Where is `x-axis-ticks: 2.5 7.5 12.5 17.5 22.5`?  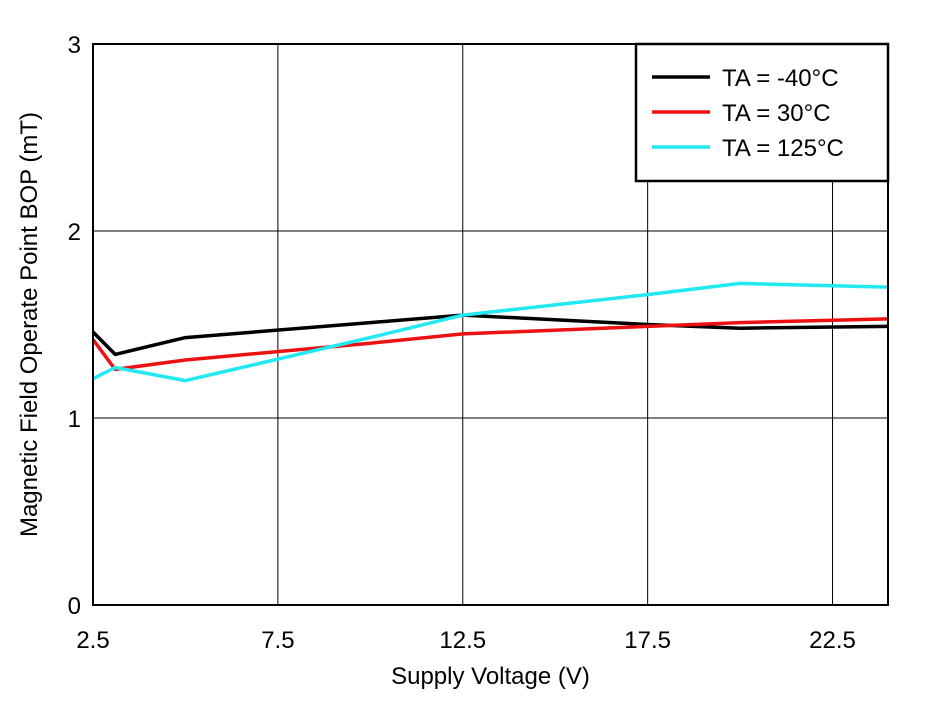
x-axis-ticks: 2.5 7.5 12.5 17.5 22.5 is located at coordinates (466, 640).